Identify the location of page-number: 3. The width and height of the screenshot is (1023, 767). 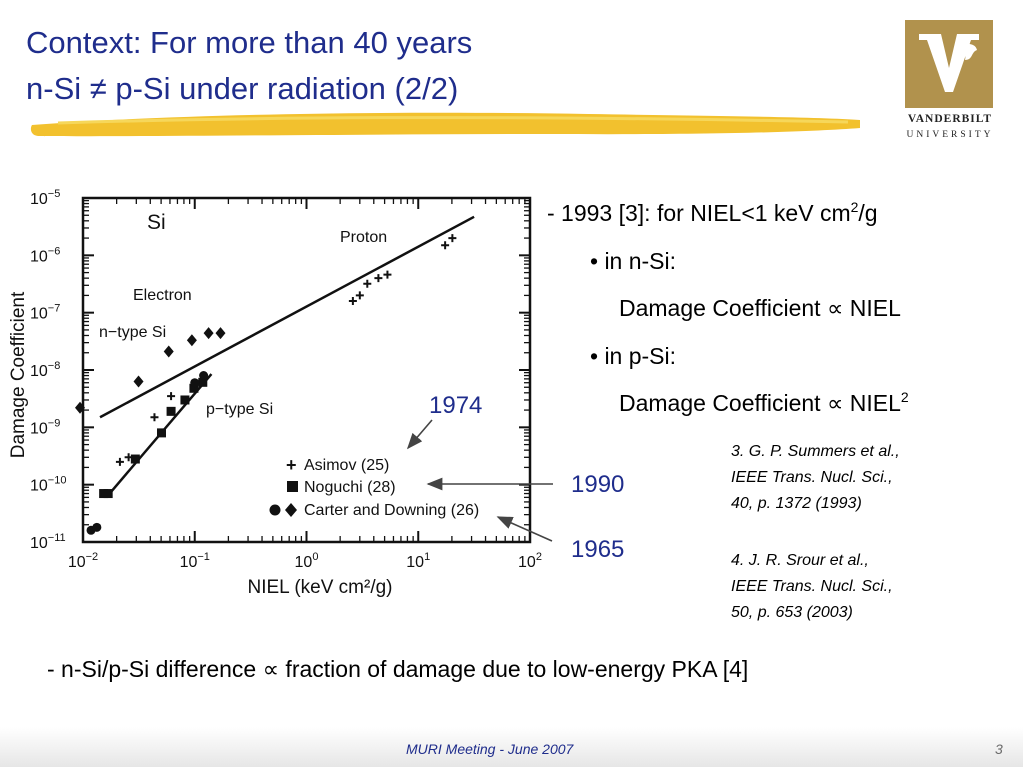
(999, 749).